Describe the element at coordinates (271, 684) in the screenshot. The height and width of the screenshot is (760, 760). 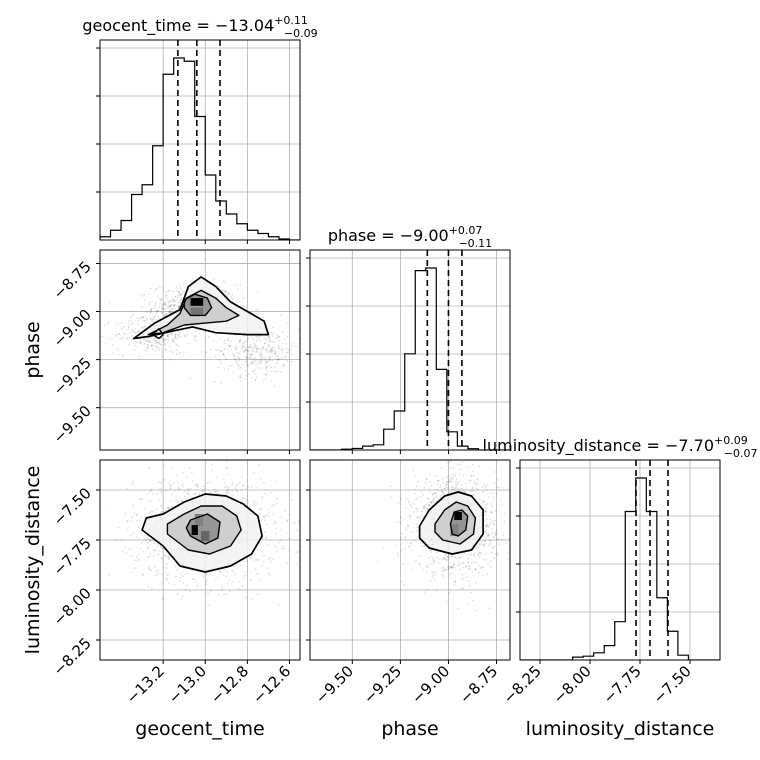
I see `xtick-label-3: −12.6` at that location.